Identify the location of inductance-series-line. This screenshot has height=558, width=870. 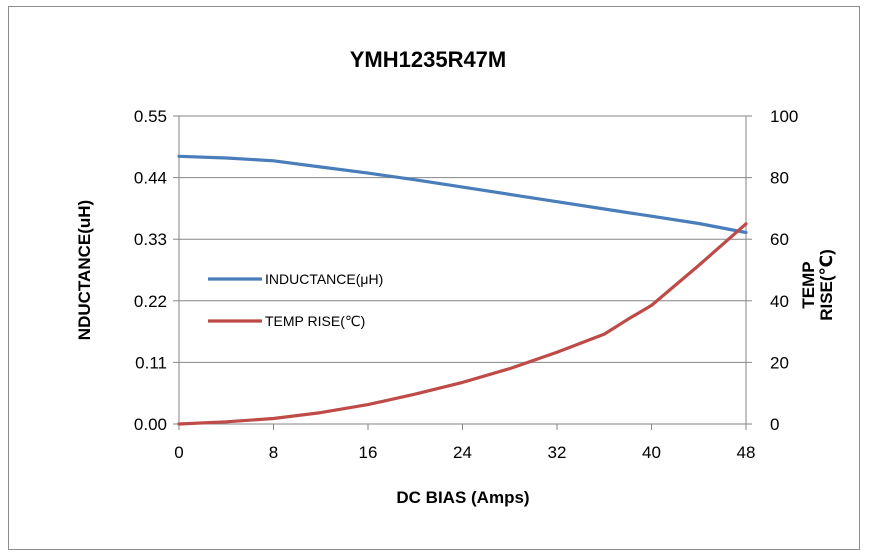
(462, 194).